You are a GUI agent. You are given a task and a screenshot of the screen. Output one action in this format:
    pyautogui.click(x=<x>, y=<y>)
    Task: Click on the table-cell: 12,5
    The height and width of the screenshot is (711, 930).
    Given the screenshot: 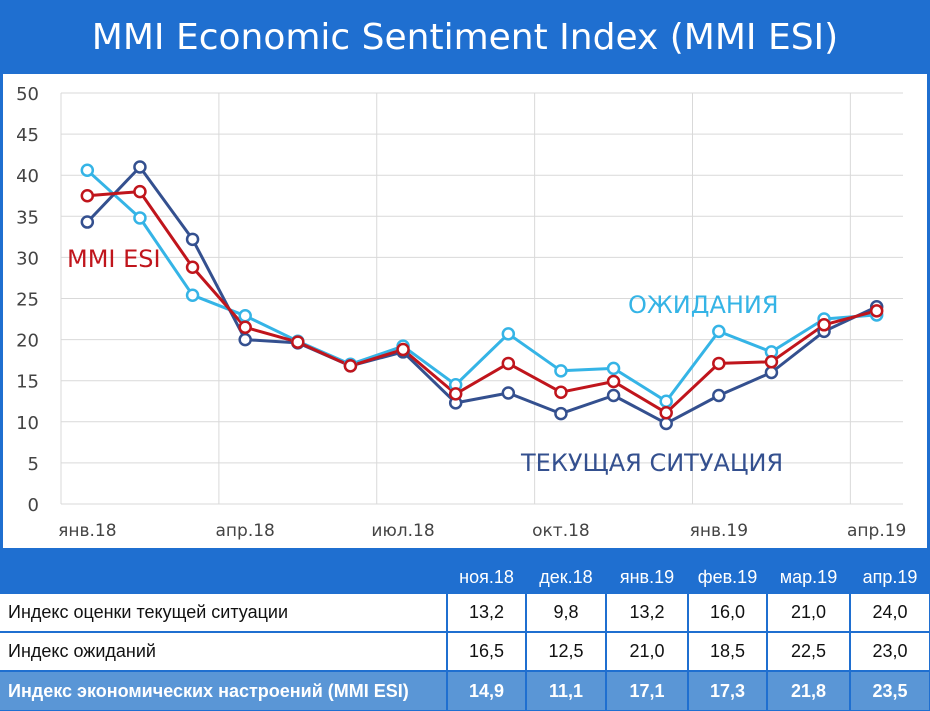 What is the action you would take?
    pyautogui.click(x=566, y=652)
    